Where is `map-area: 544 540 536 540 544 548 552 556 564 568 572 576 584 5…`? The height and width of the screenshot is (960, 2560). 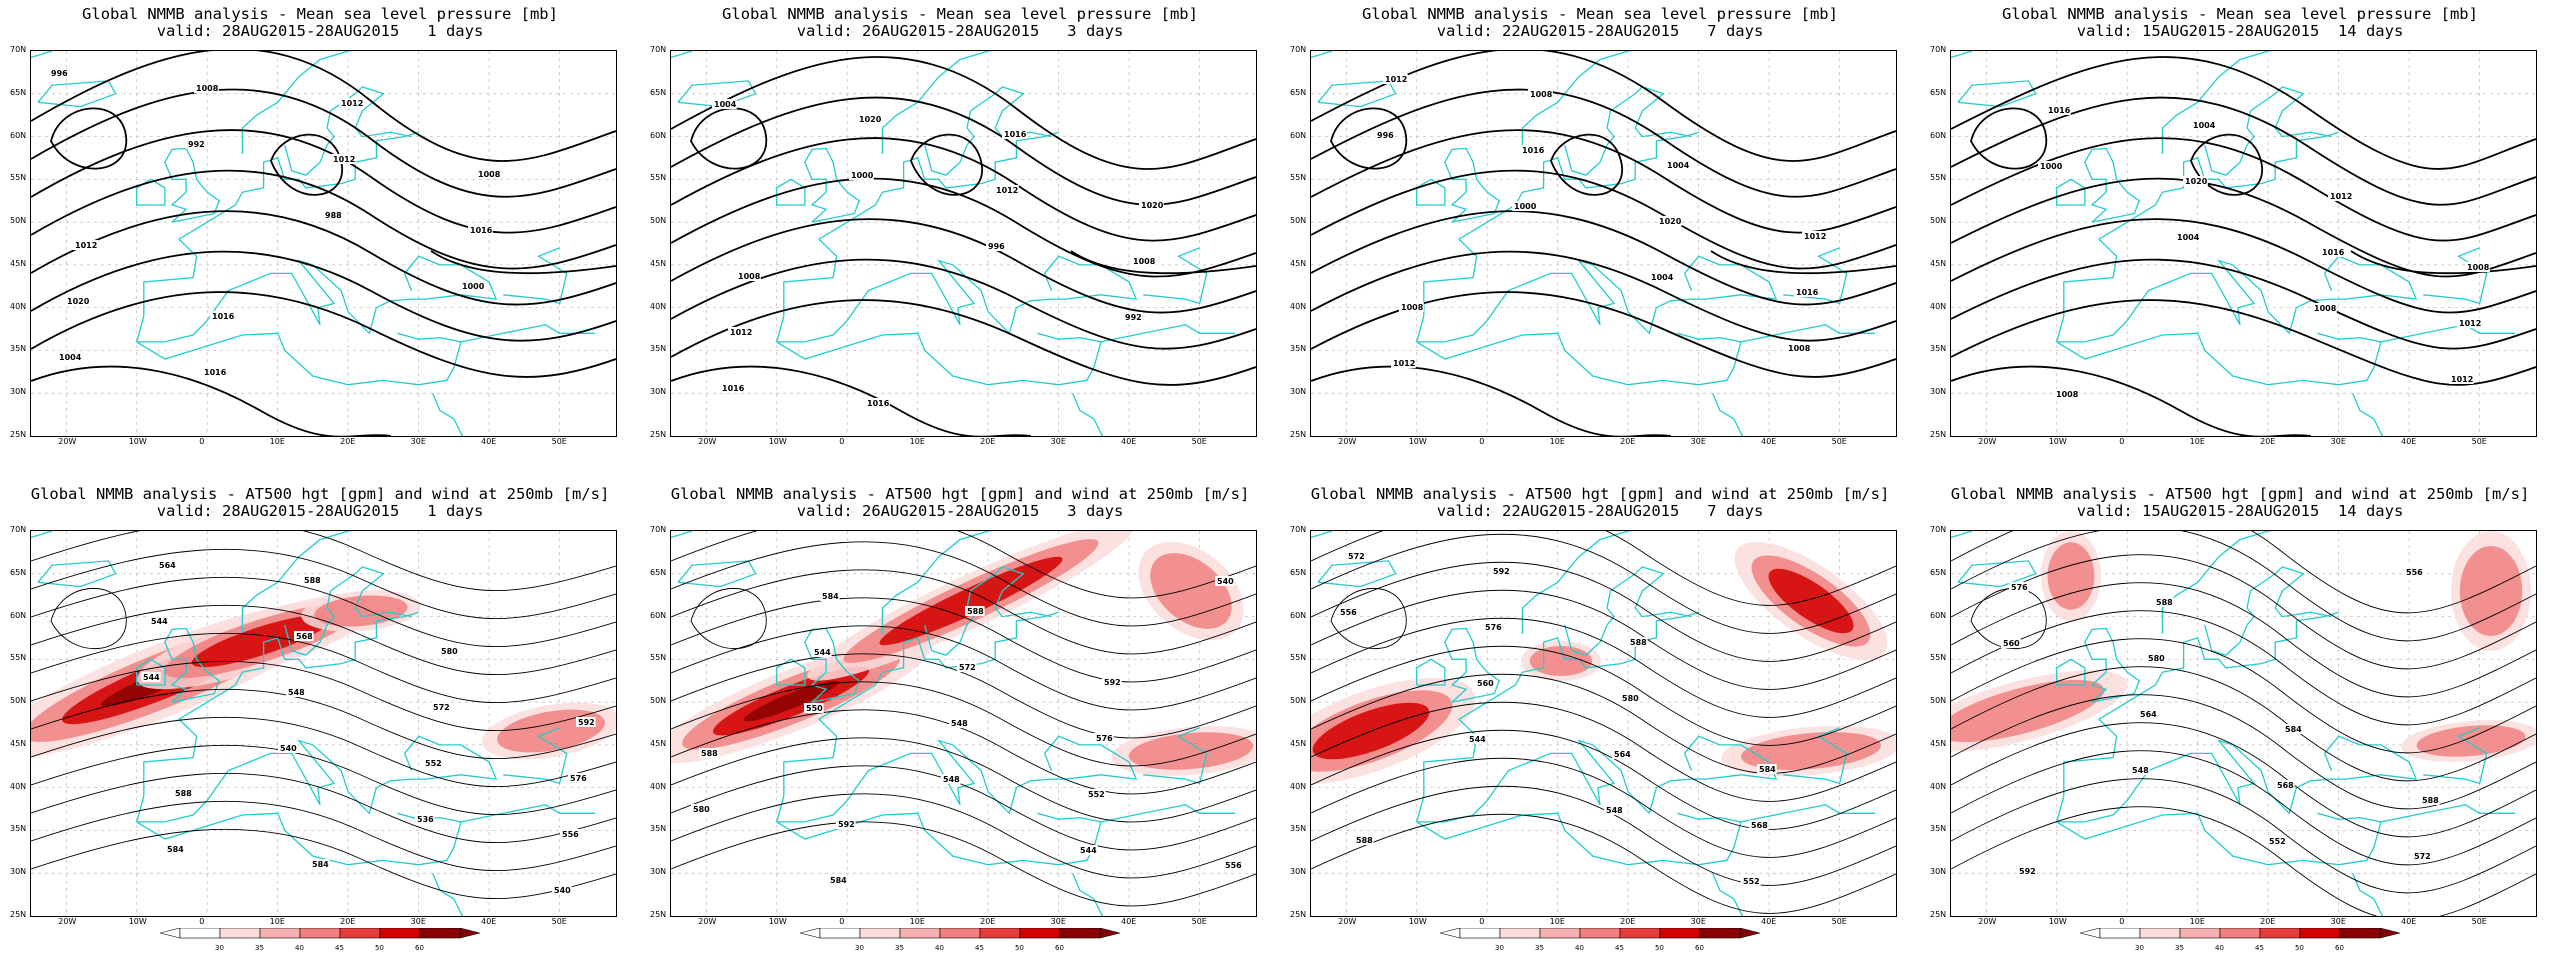
map-area: 544 540 536 540 544 548 552 556 564 568 572 576 584 5… is located at coordinates (323, 723).